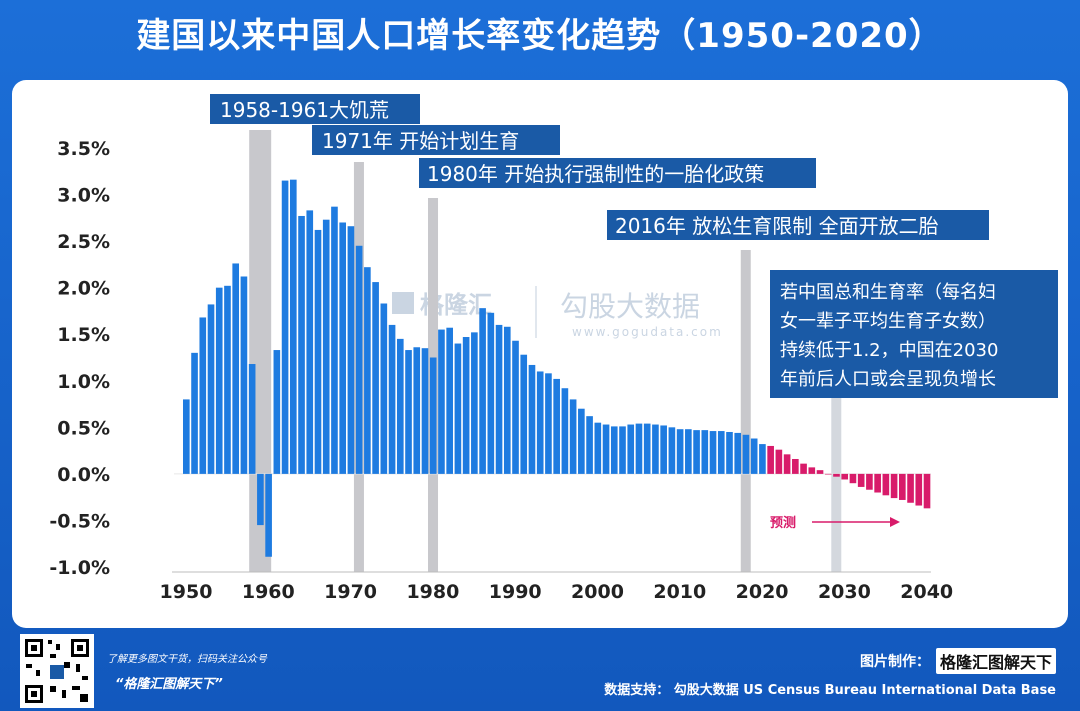  Describe the element at coordinates (57, 671) in the screenshot. I see `qr-code-icon` at that location.